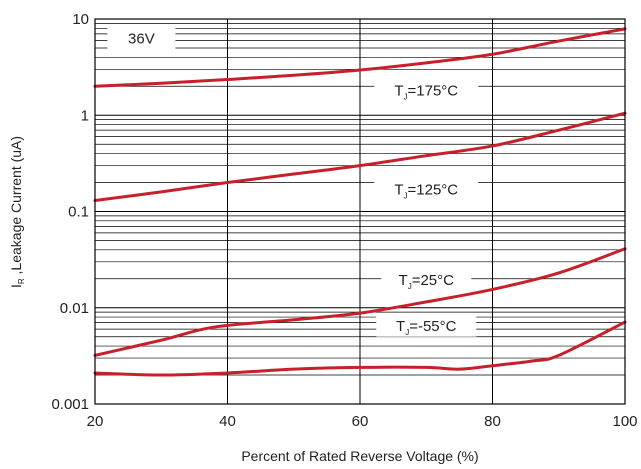 This screenshot has height=469, width=641. I want to click on y-axis-title: IR ,Leakage Current (uA), so click(17, 212).